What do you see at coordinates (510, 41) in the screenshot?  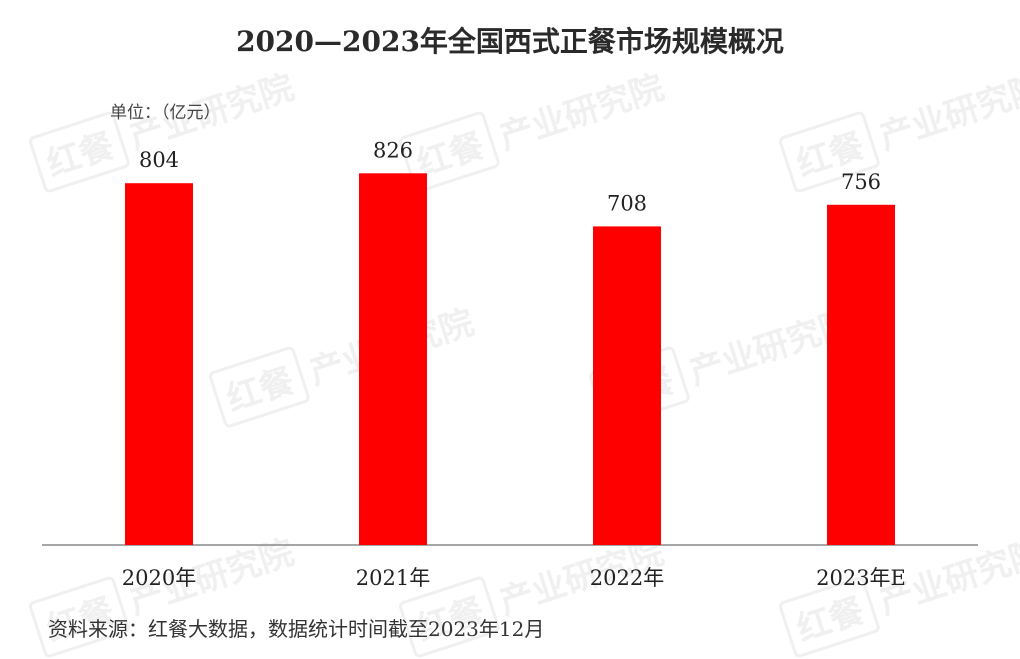 I see `chart-title: 2020—2023年全国西式正餐市场规模概况` at bounding box center [510, 41].